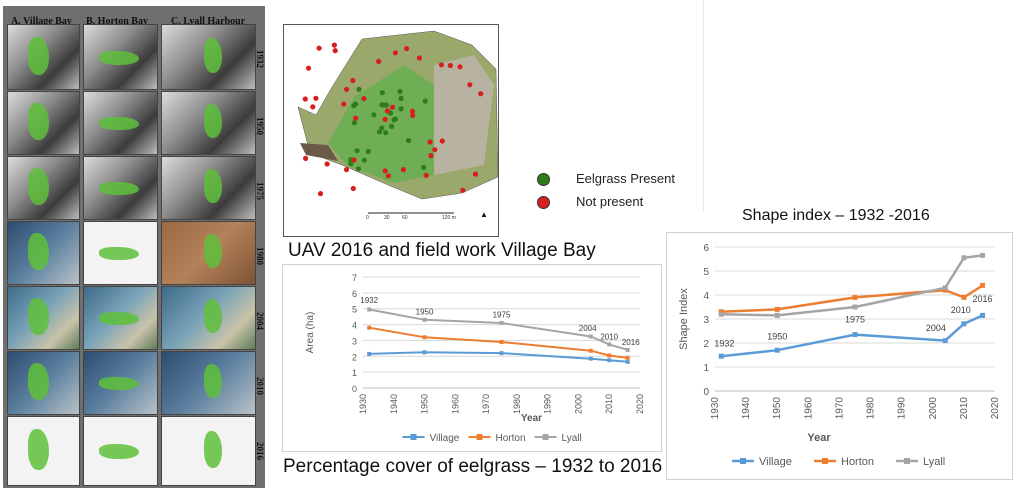 This screenshot has width=1024, height=497. I want to click on y-tick-label: 4, so click(354, 326).